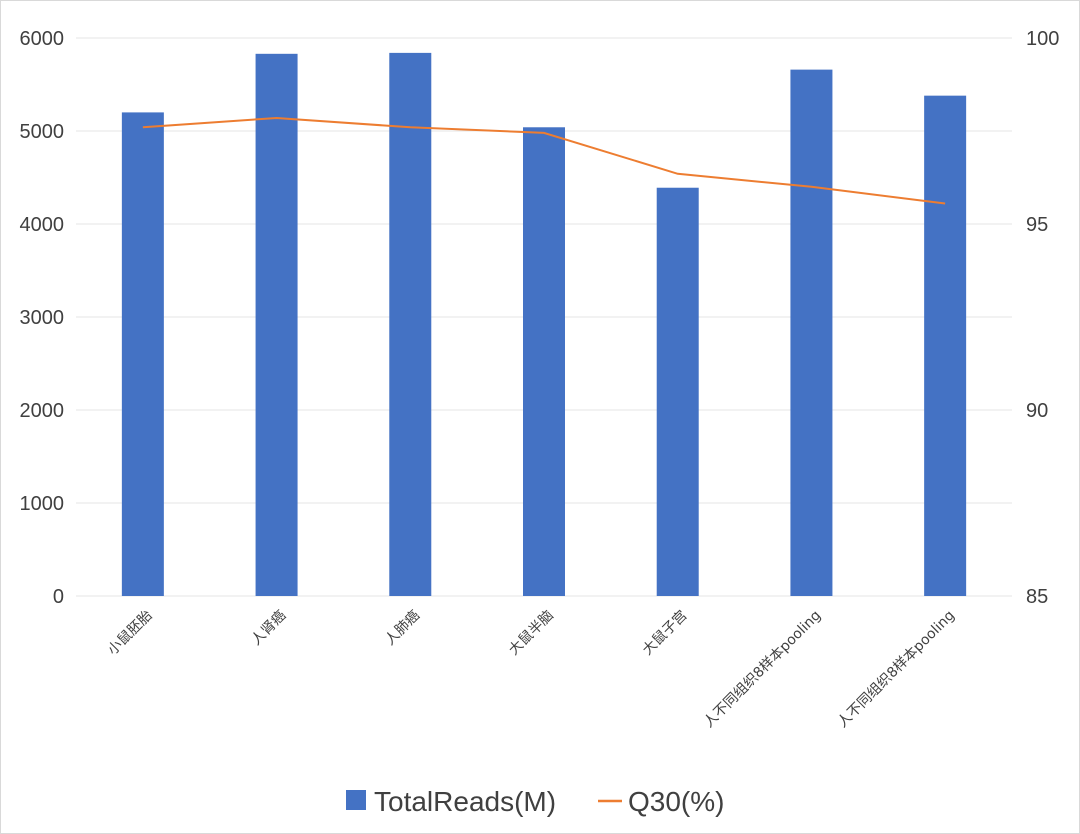 This screenshot has height=834, width=1080. Describe the element at coordinates (676, 801) in the screenshot. I see `legend-line-label: Q30(%)` at that location.